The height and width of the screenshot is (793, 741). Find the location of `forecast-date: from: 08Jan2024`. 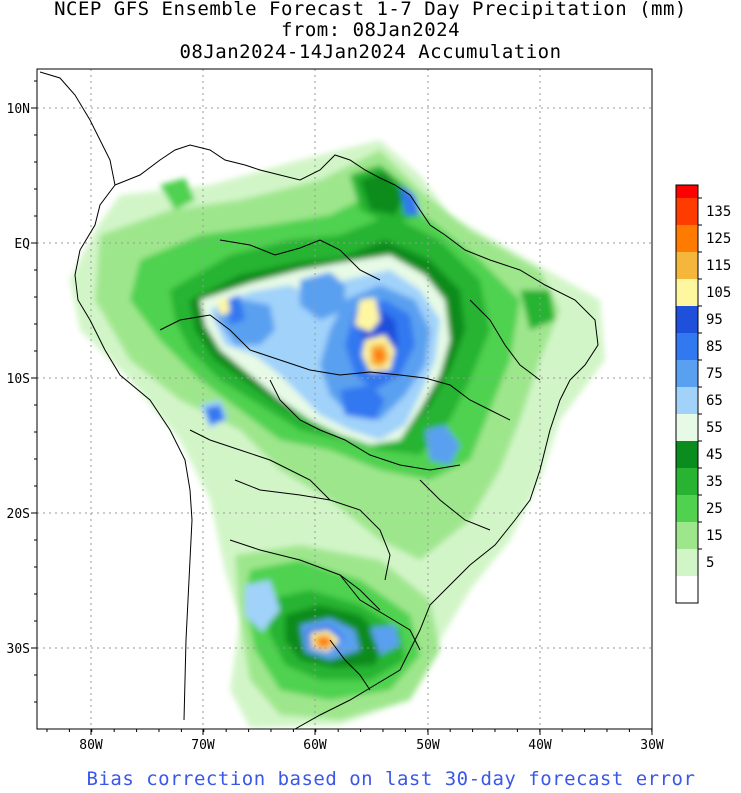

forecast-date: from: 08Jan2024 is located at coordinates (370, 30).